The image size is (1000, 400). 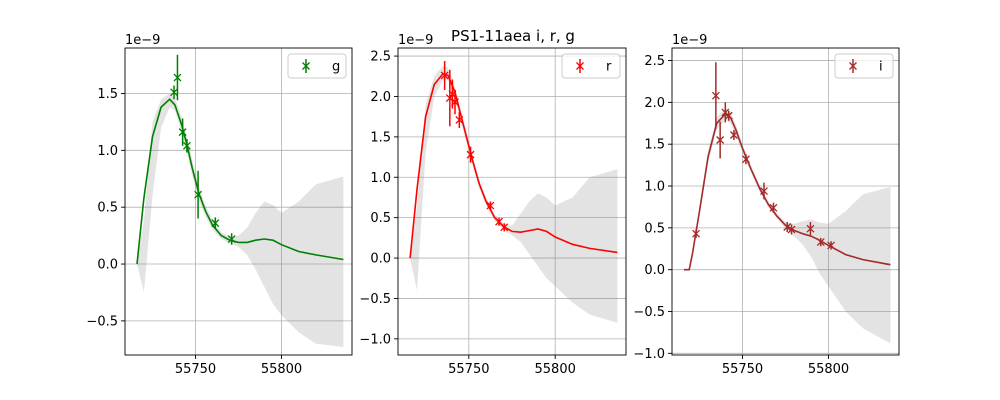 I want to click on legend: g, so click(x=317, y=66).